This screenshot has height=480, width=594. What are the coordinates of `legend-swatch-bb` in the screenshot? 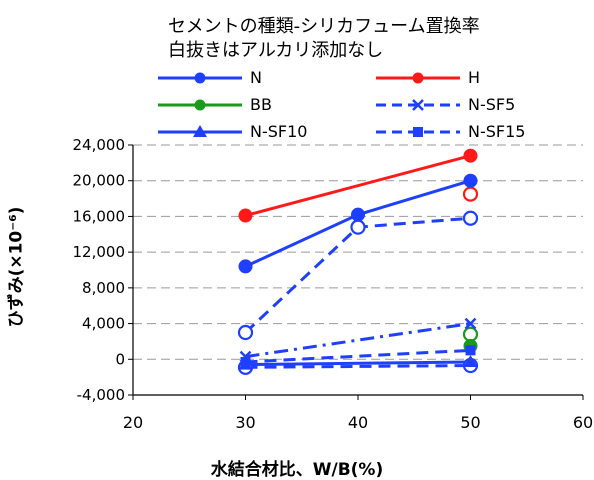 It's located at (200, 105).